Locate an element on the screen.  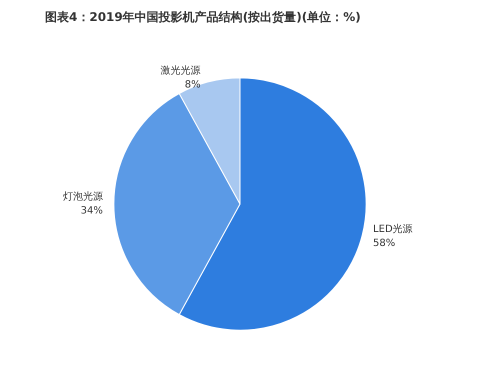
slice-label: LED光源 is located at coordinates (393, 228).